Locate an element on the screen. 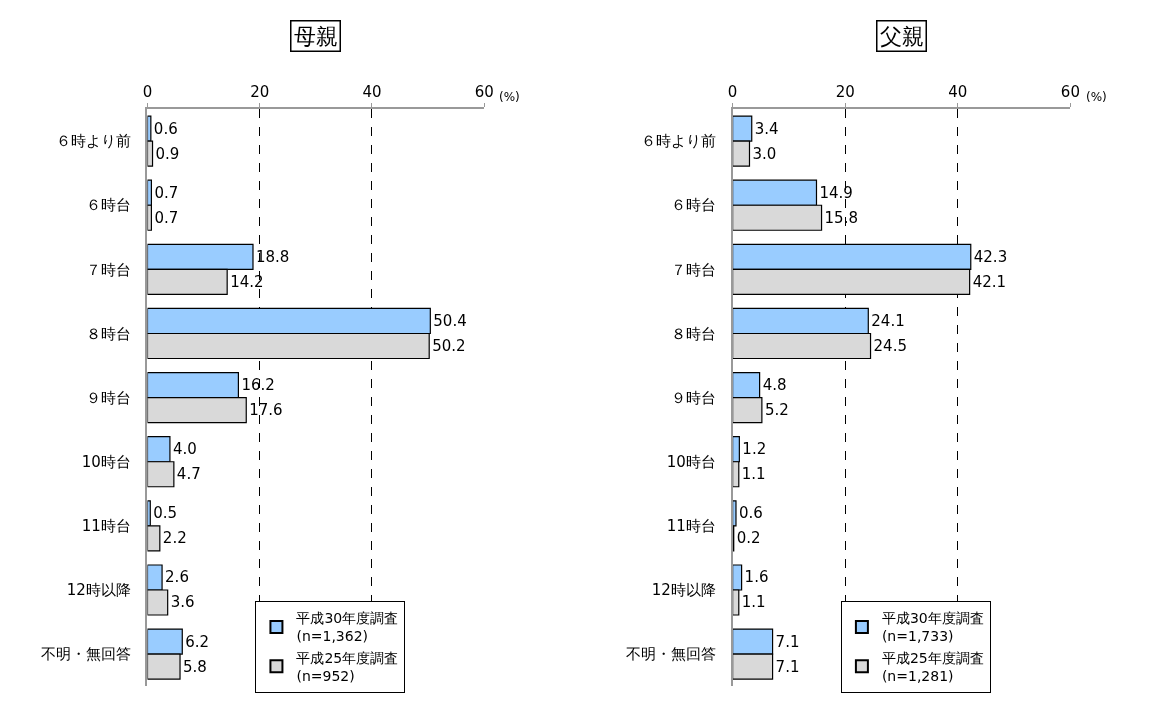 This screenshot has height=703, width=1159. data-label: 24.1 is located at coordinates (888, 320).